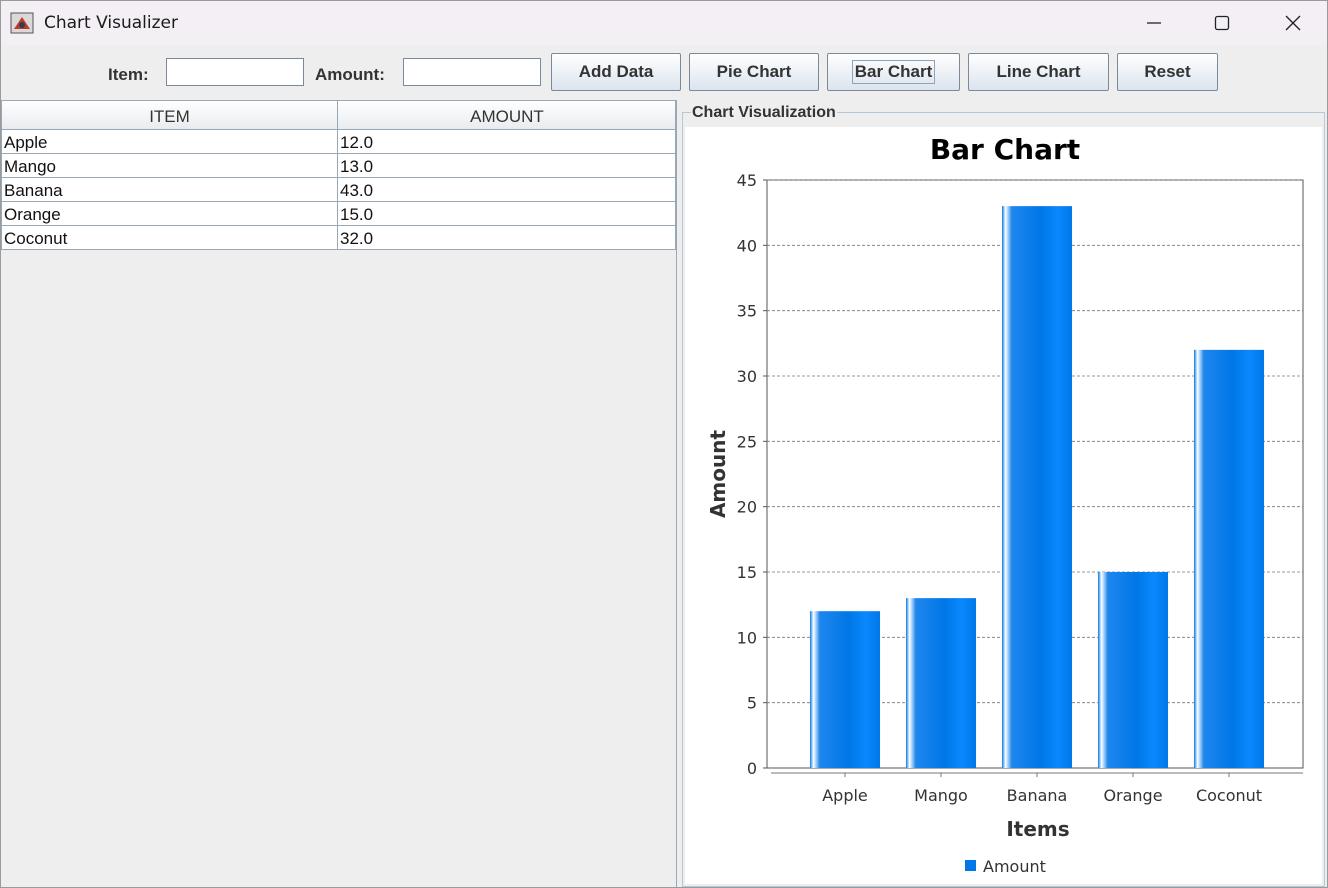 The width and height of the screenshot is (1328, 888). Describe the element at coordinates (676, 493) in the screenshot. I see `table-panel-divider` at that location.